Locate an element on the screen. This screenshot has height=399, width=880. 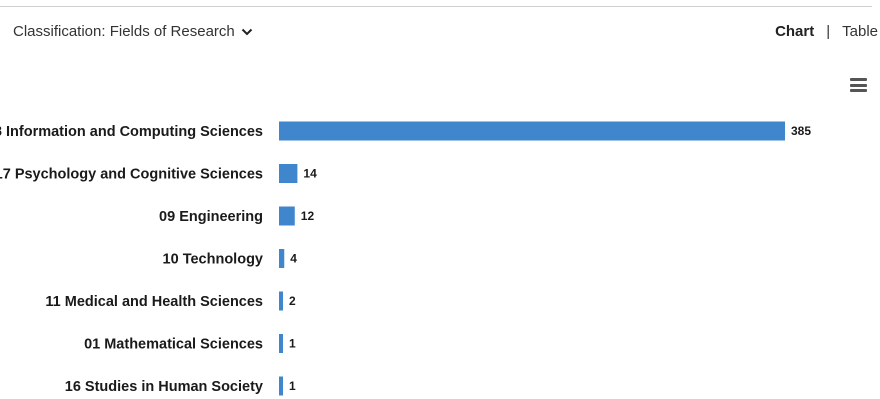
category-label: 10 Technology is located at coordinates (213, 260).